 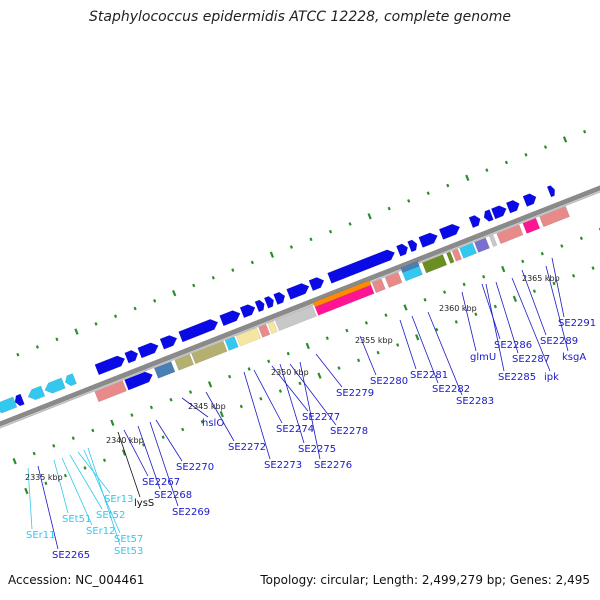 I want to click on gene-label: glmU, so click(x=483, y=357).